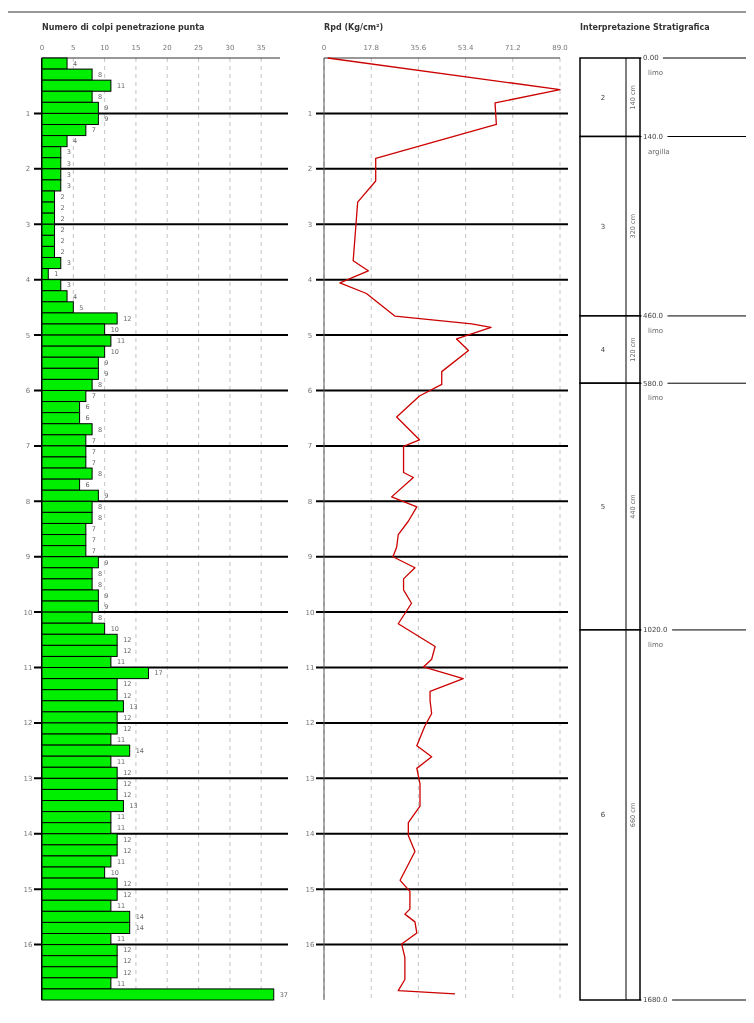 This screenshot has width=754, height=1023. What do you see at coordinates (645, 27) in the screenshot?
I see `chart-title: Interpretazione Stratigrafica` at bounding box center [645, 27].